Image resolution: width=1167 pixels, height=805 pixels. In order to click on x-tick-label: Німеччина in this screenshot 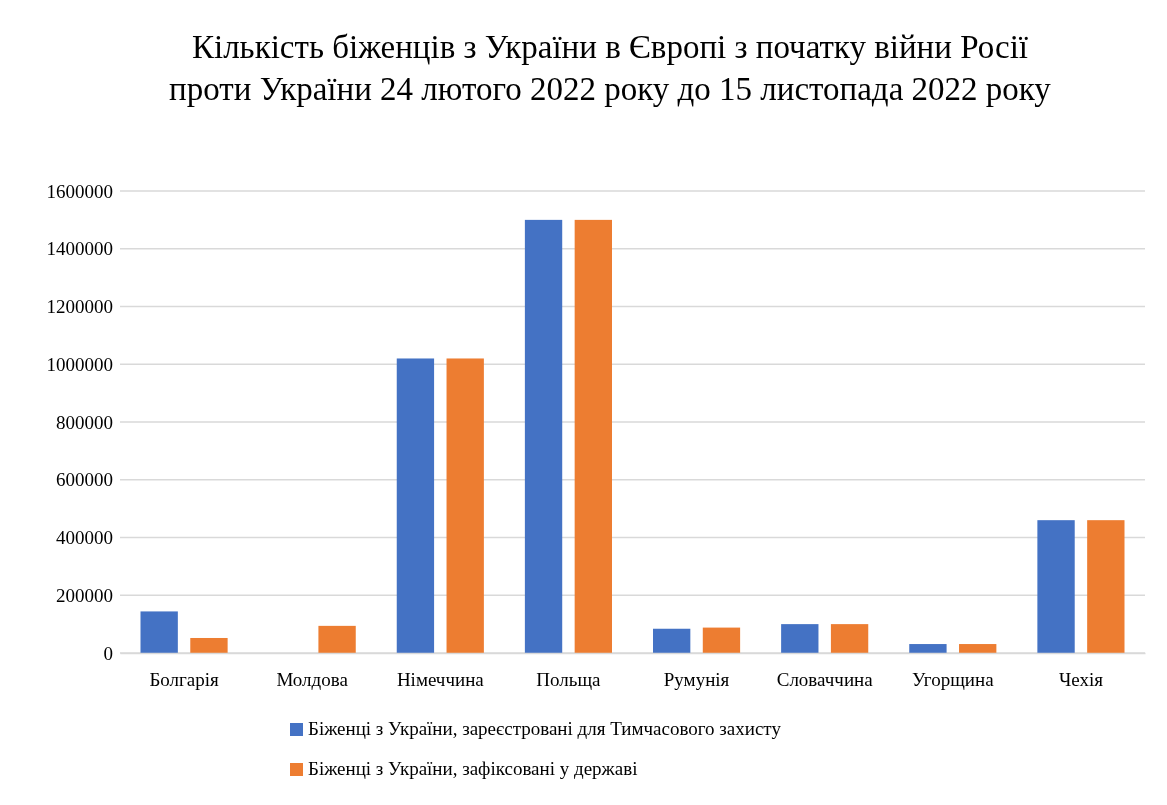, I will do `click(440, 680)`.